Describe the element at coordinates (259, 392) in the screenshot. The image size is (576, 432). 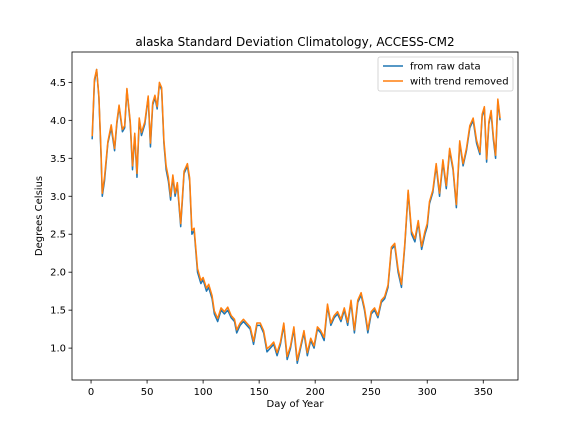
I see `x-tick-label: 150` at that location.